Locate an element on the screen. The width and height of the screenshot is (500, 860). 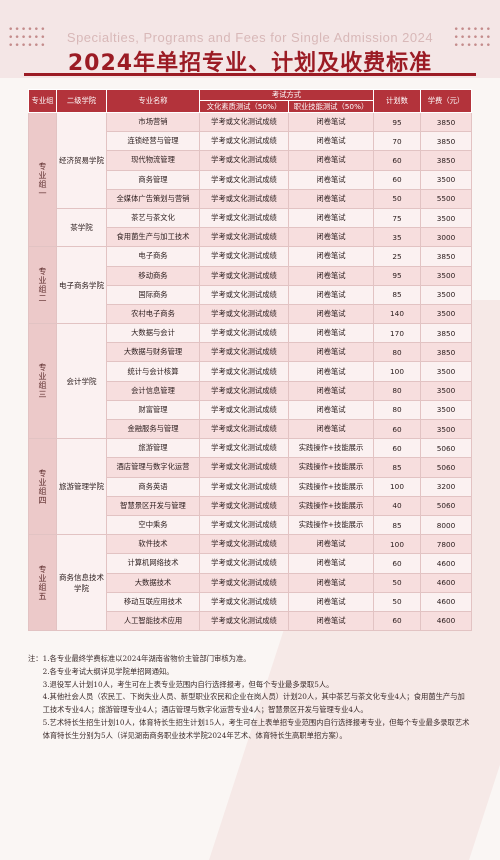
fee-cell: 3200 is located at coordinates (446, 486).